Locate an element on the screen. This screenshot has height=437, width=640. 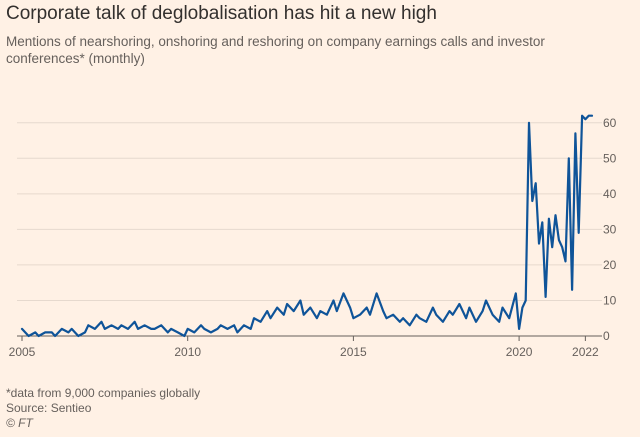
source-note: Source: Sentieo is located at coordinates (49, 408).